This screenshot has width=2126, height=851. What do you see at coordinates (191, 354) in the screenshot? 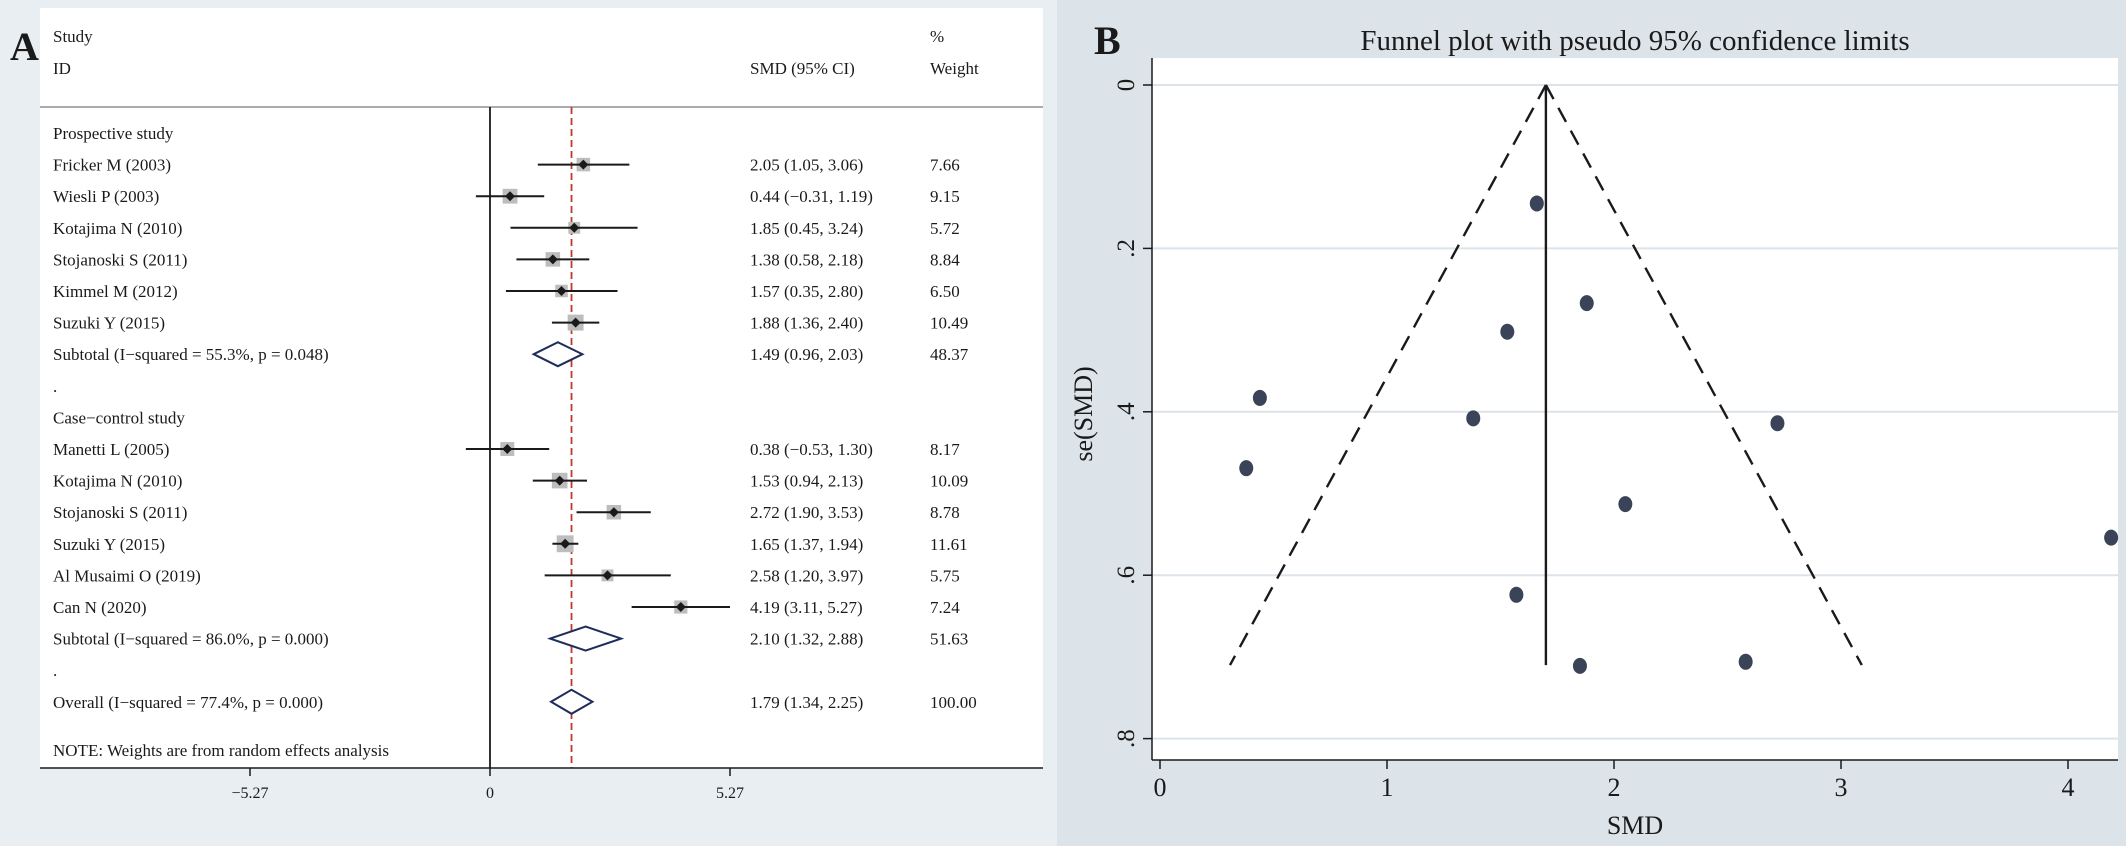
I see `row-label: Subtotal (I−squared = 55.3%, p = 0.048)` at bounding box center [191, 354].